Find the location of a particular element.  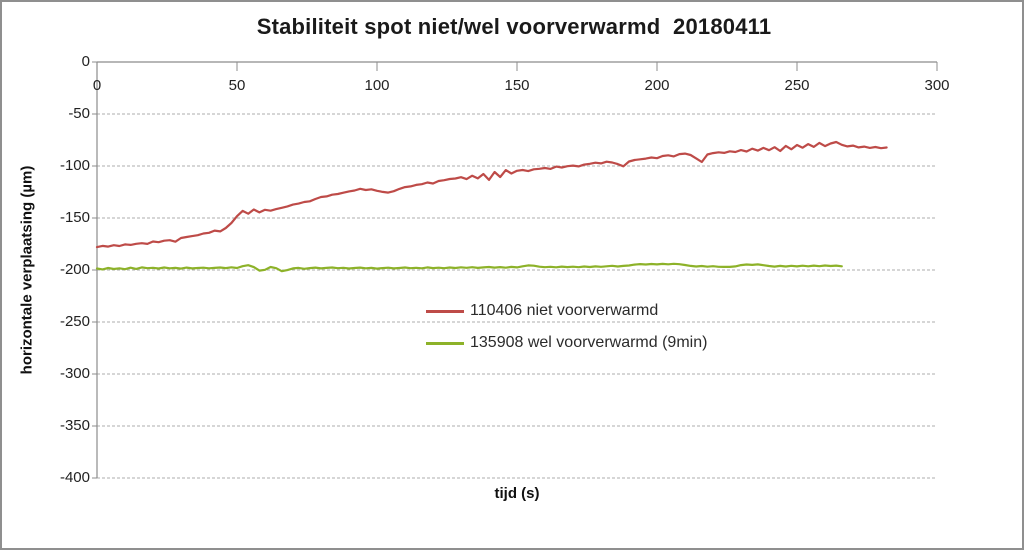

y-tick-label: -100 is located at coordinates (74, 165).